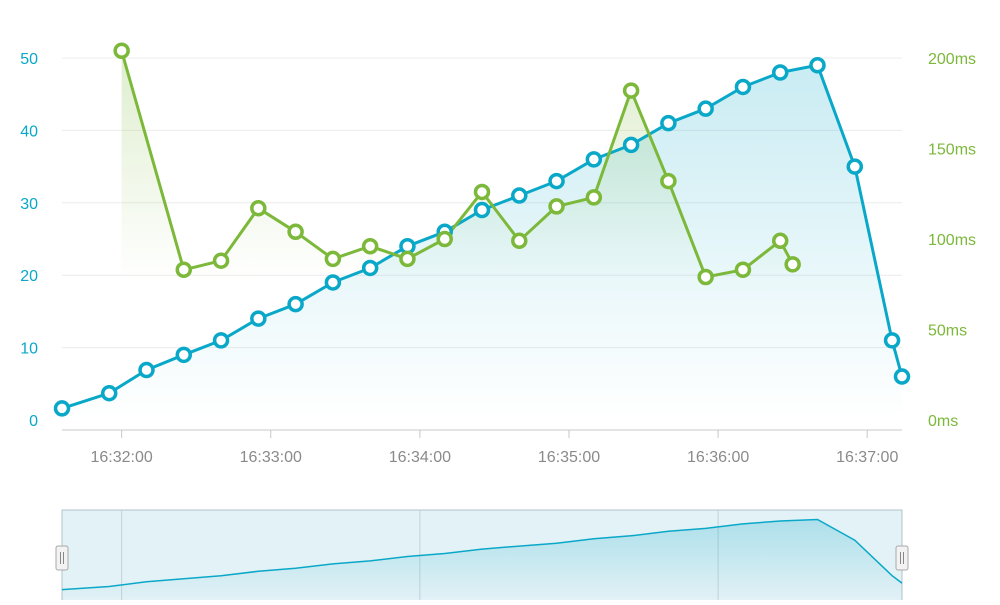 The image size is (1000, 605). I want to click on y-right-tick-label: 50ms, so click(947, 331).